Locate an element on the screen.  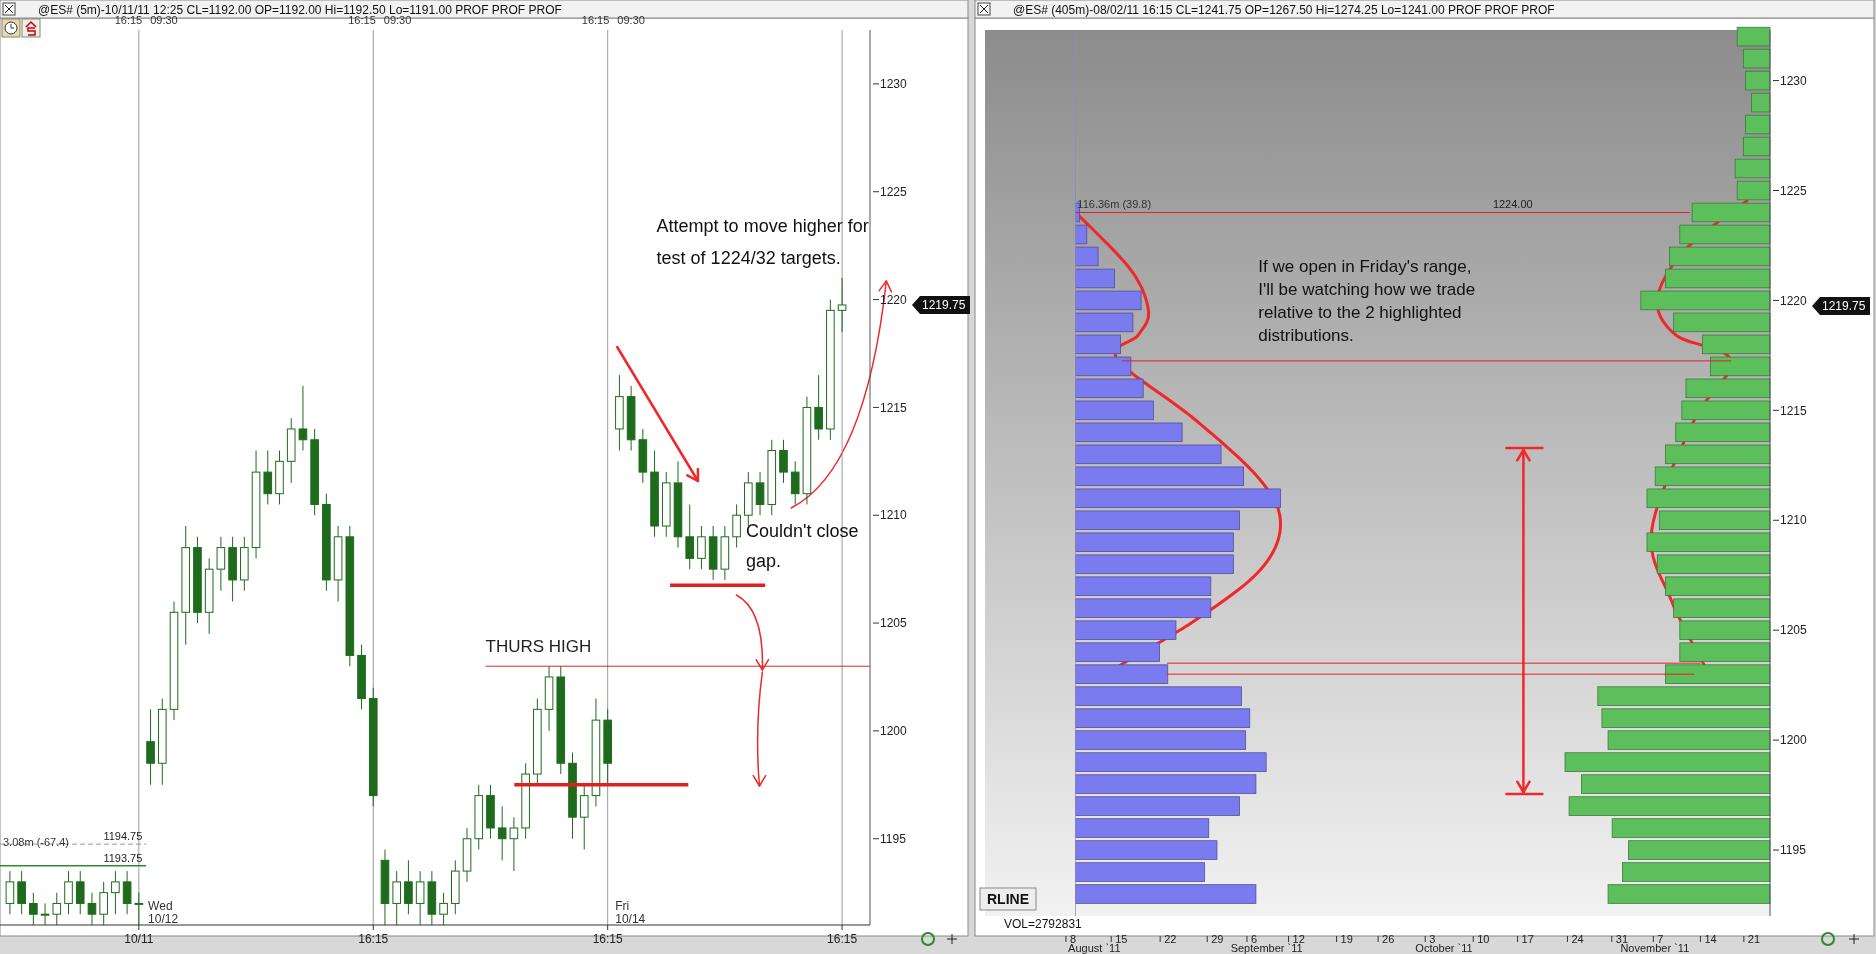
text: @ES# (405m)-08/02/11 16:15 CL=1241.75 OP=1267.50 Hi=1274.25 Lo=1241.00 PROF PROF PROF is located at coordinates (1284, 10).